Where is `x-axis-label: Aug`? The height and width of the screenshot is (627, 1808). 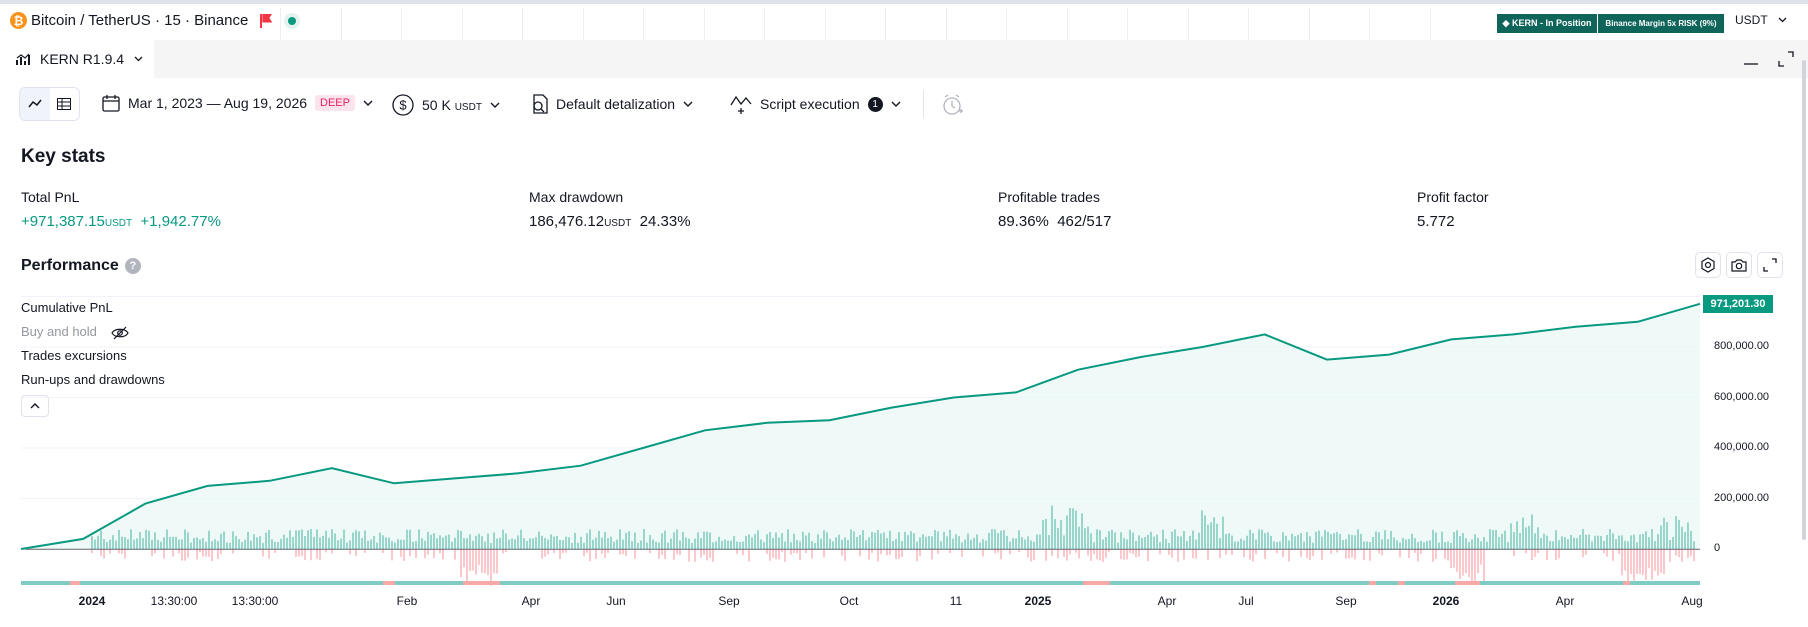
x-axis-label: Aug is located at coordinates (1692, 601).